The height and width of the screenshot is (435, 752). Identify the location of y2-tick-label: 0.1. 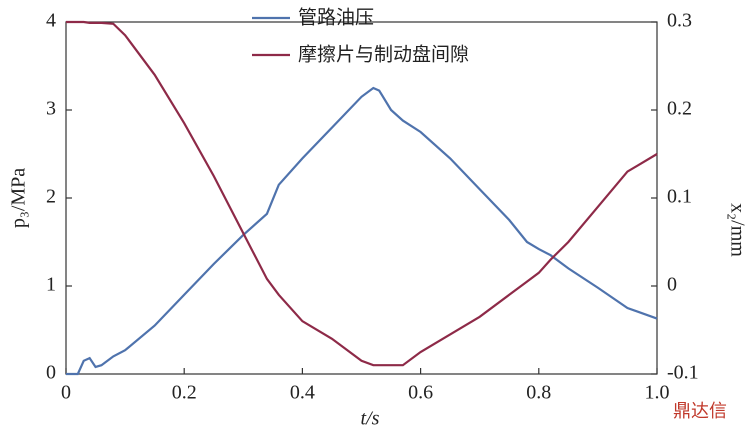
(679, 197).